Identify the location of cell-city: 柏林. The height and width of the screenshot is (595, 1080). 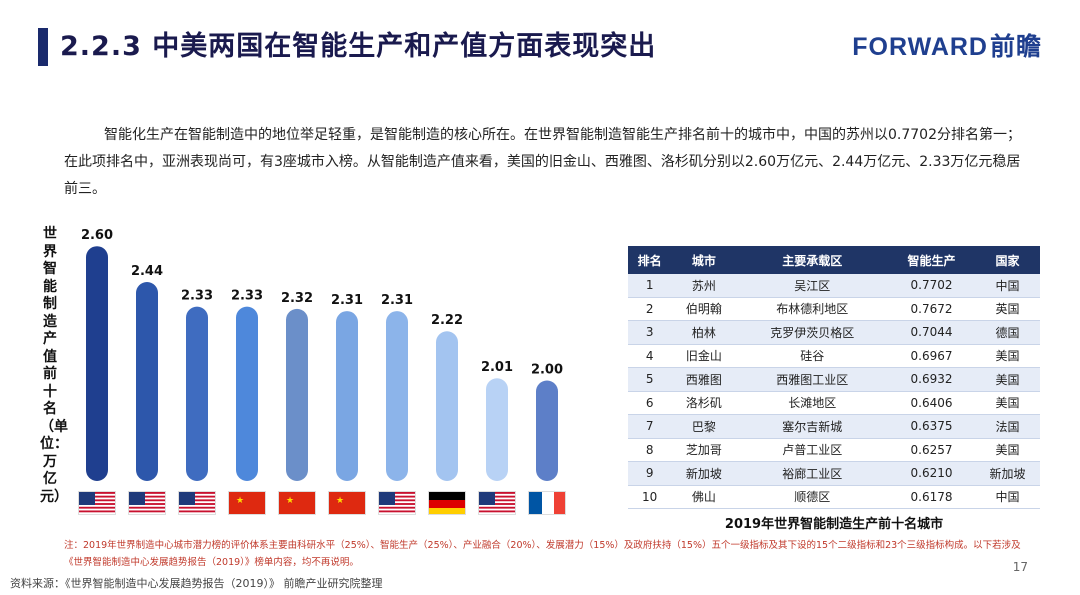
(704, 332).